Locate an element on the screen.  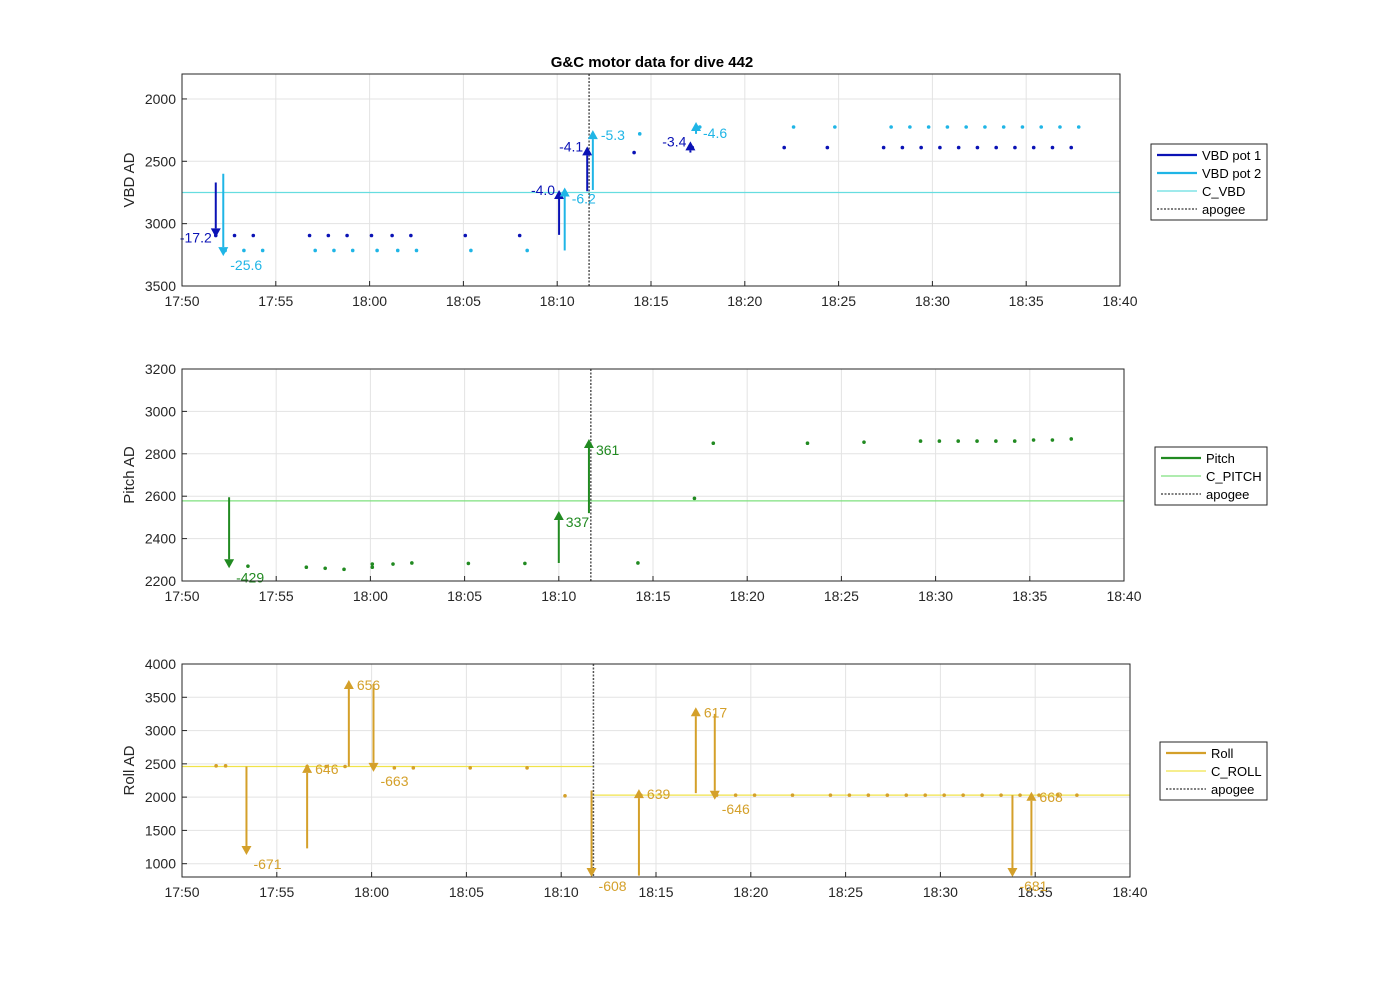
legend-label: C_ROLL is located at coordinates (1236, 771).